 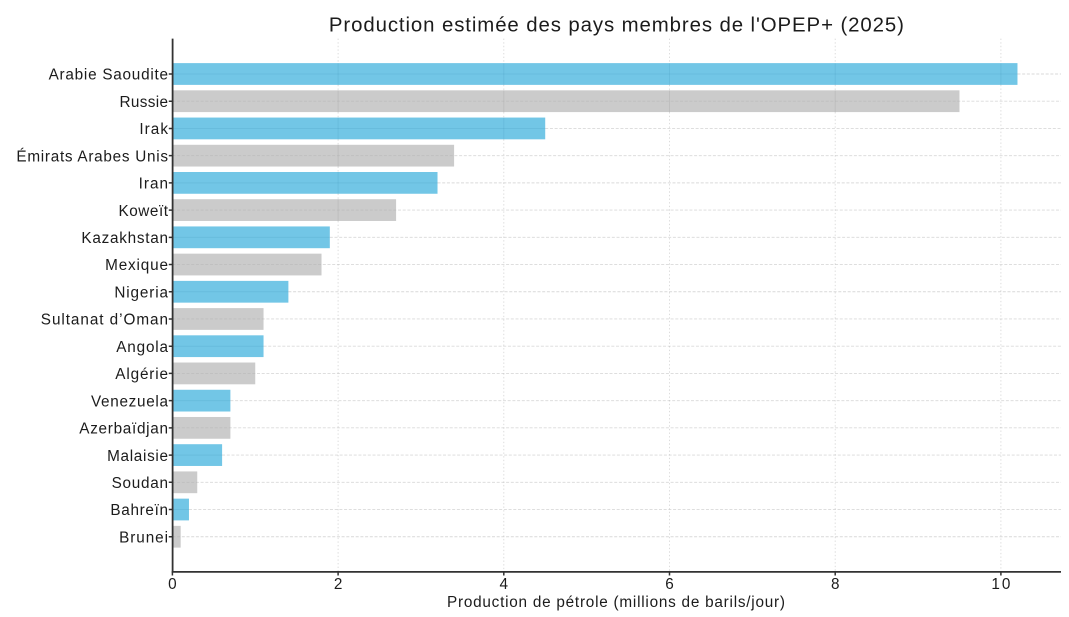 What do you see at coordinates (140, 483) in the screenshot?
I see `svg-text: Soudan` at bounding box center [140, 483].